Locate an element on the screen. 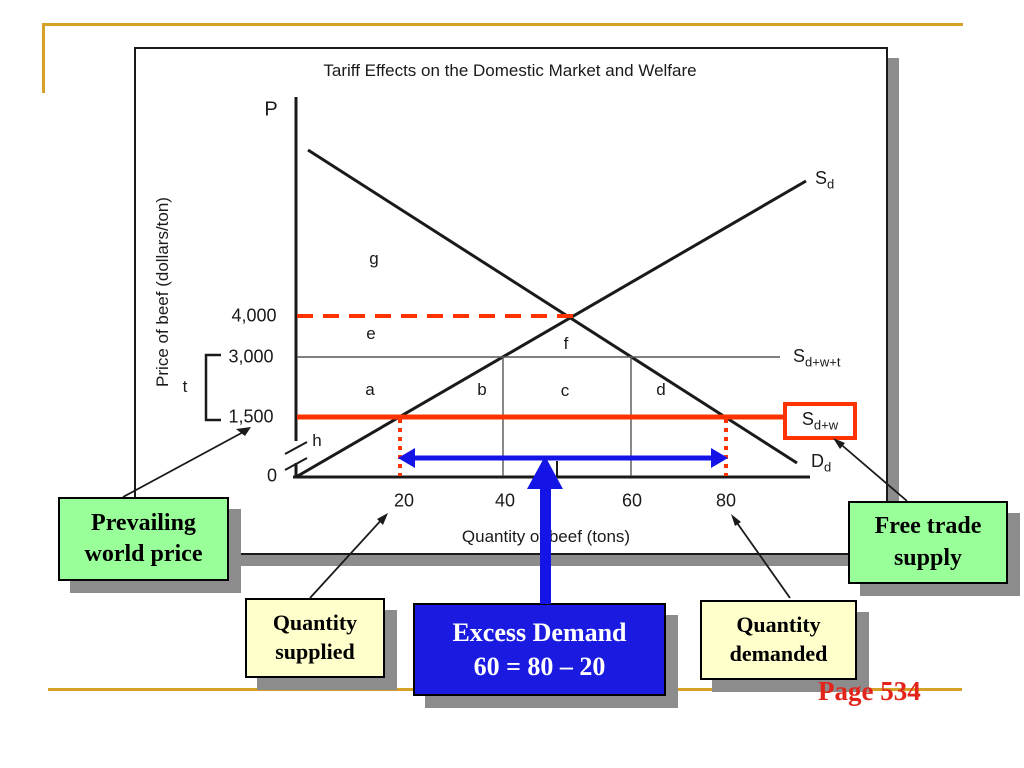  x-tick-80: 80 is located at coordinates (726, 500).